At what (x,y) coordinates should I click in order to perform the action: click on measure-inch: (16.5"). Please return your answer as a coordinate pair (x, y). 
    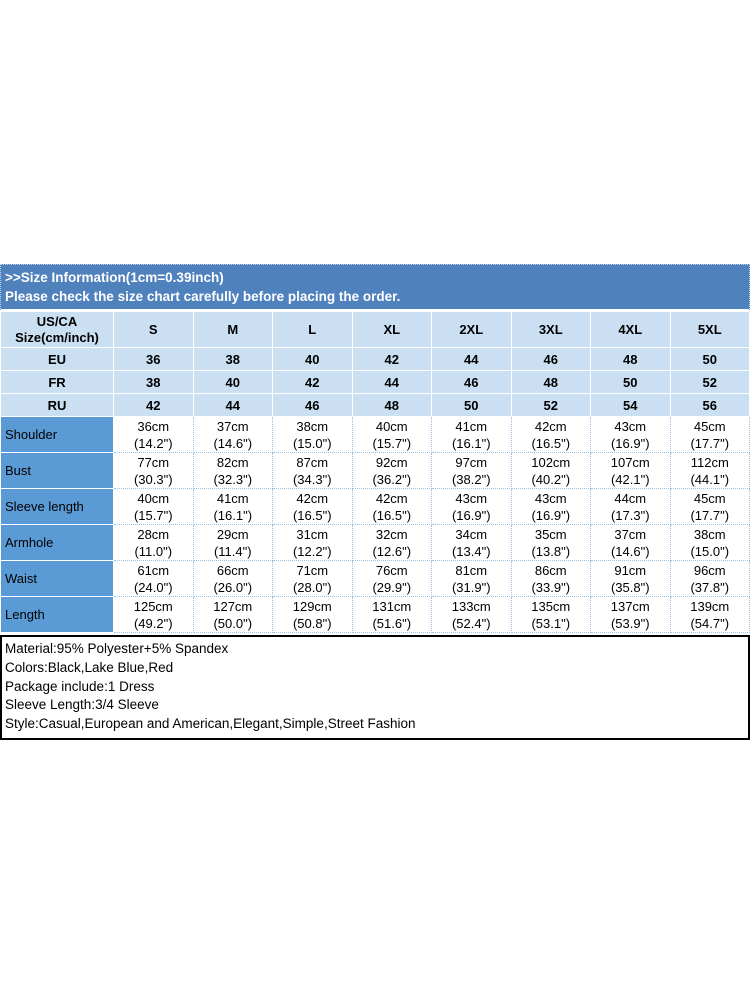
    Looking at the image, I should click on (392, 515).